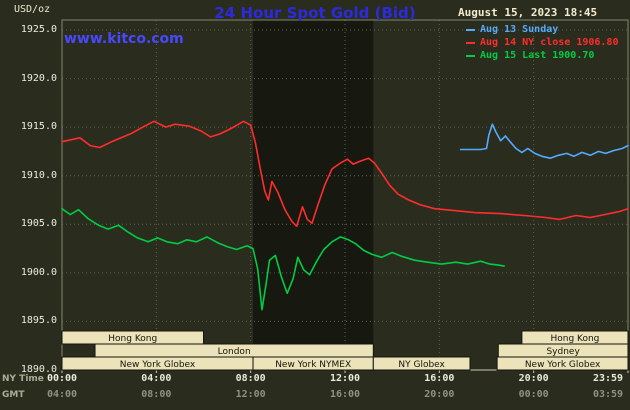 The width and height of the screenshot is (630, 410). What do you see at coordinates (537, 55) in the screenshot?
I see `legend-label: Aug 15 Last 1900.70` at bounding box center [537, 55].